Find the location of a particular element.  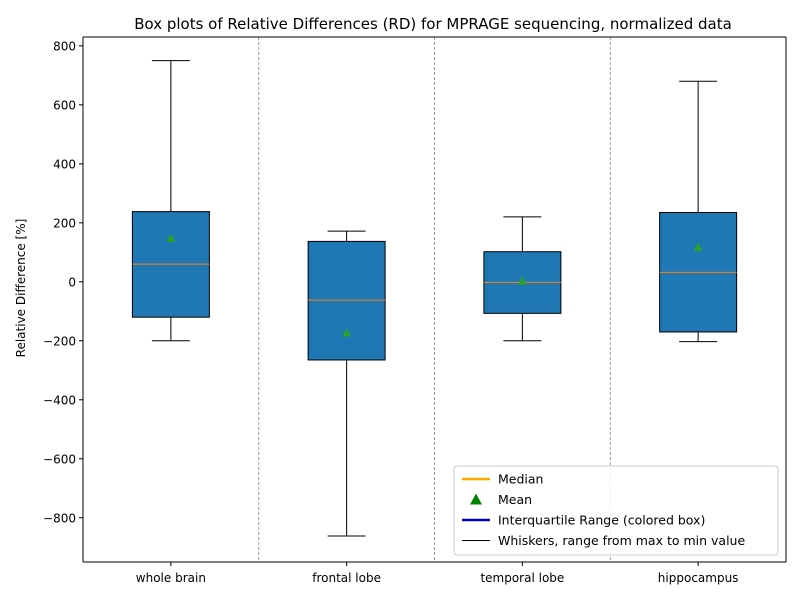

legend-label: Interquartile Range (colored box) is located at coordinates (601, 520).